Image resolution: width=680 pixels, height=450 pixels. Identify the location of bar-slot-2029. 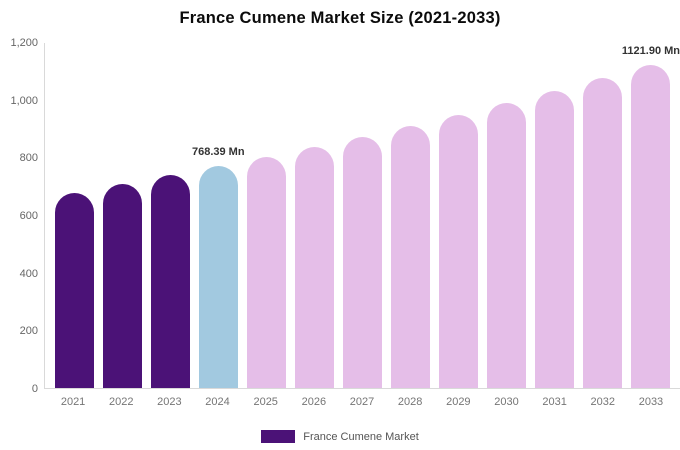
(459, 215).